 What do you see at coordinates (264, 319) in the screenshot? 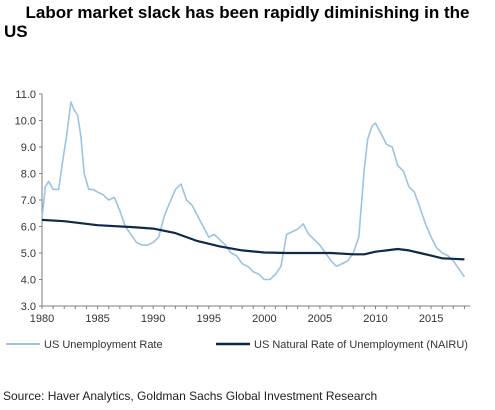
I see `x-tick-label: 2000` at bounding box center [264, 319].